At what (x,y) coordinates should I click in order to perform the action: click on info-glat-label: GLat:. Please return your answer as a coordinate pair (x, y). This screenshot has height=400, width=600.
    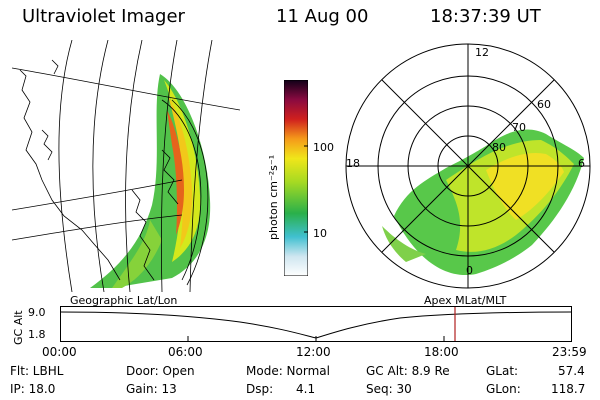
    Looking at the image, I should click on (502, 371).